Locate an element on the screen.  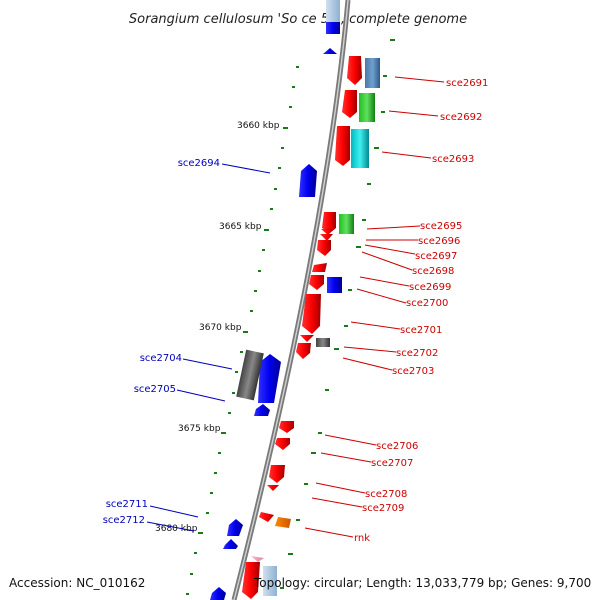
label-sce2706: sce2706 is located at coordinates (397, 446).